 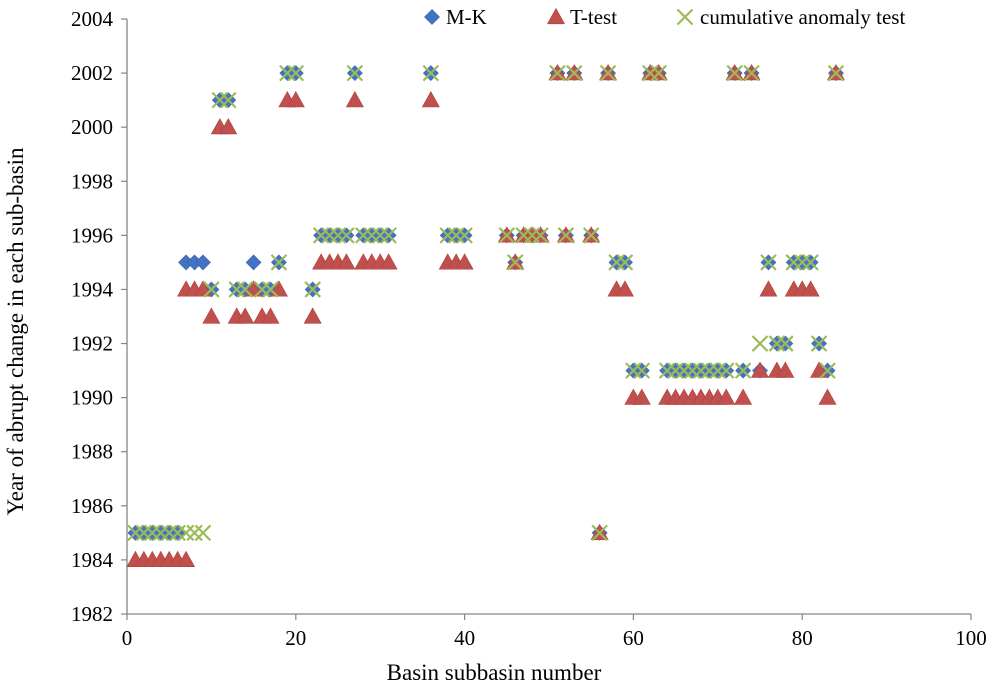 I want to click on y-tick-label: 2004, so click(x=92, y=19).